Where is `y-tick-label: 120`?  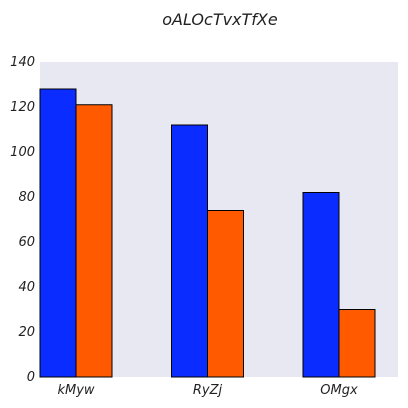 y-tick-label: 120 is located at coordinates (22, 107).